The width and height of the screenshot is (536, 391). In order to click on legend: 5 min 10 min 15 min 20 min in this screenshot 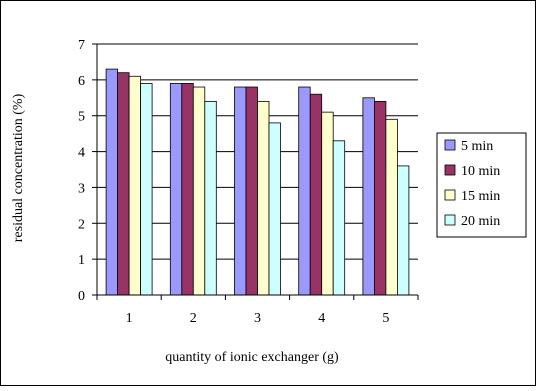, I will do `click(481, 185)`.